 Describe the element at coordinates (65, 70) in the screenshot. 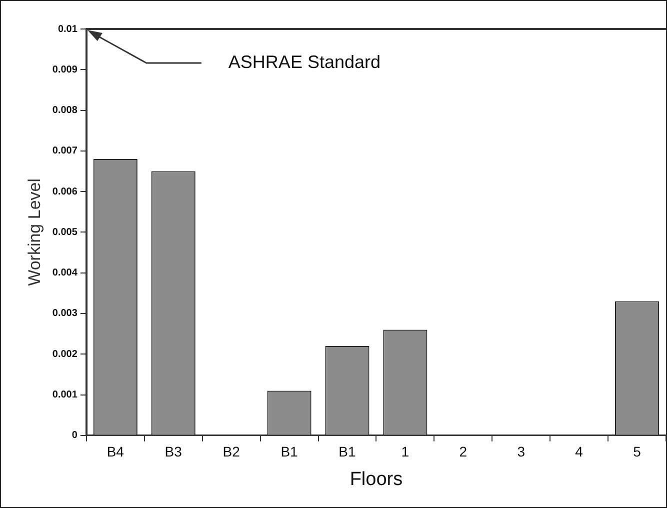

I see `y-tick-label: 0.009` at that location.